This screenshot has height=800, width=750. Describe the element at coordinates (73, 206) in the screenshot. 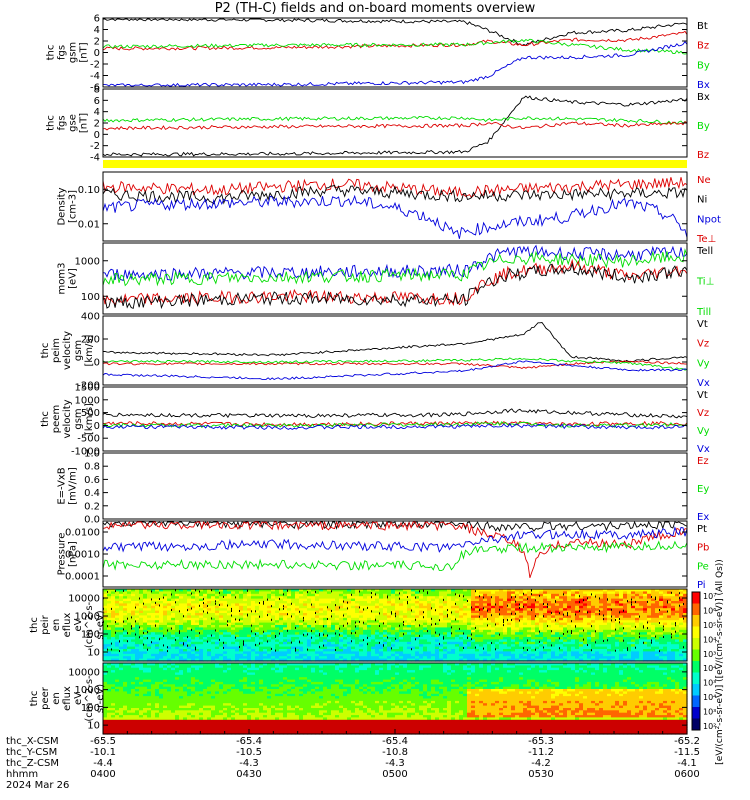

I see `ylabel-density-1: [cm-3]` at that location.